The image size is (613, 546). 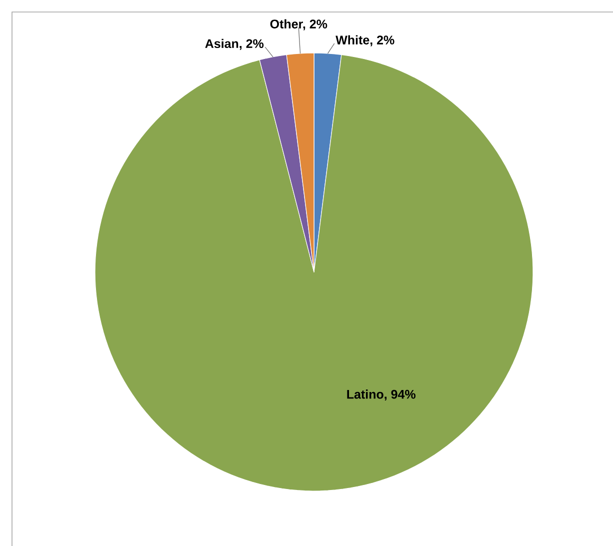 I want to click on data-label: Other, 2%, so click(x=299, y=24).